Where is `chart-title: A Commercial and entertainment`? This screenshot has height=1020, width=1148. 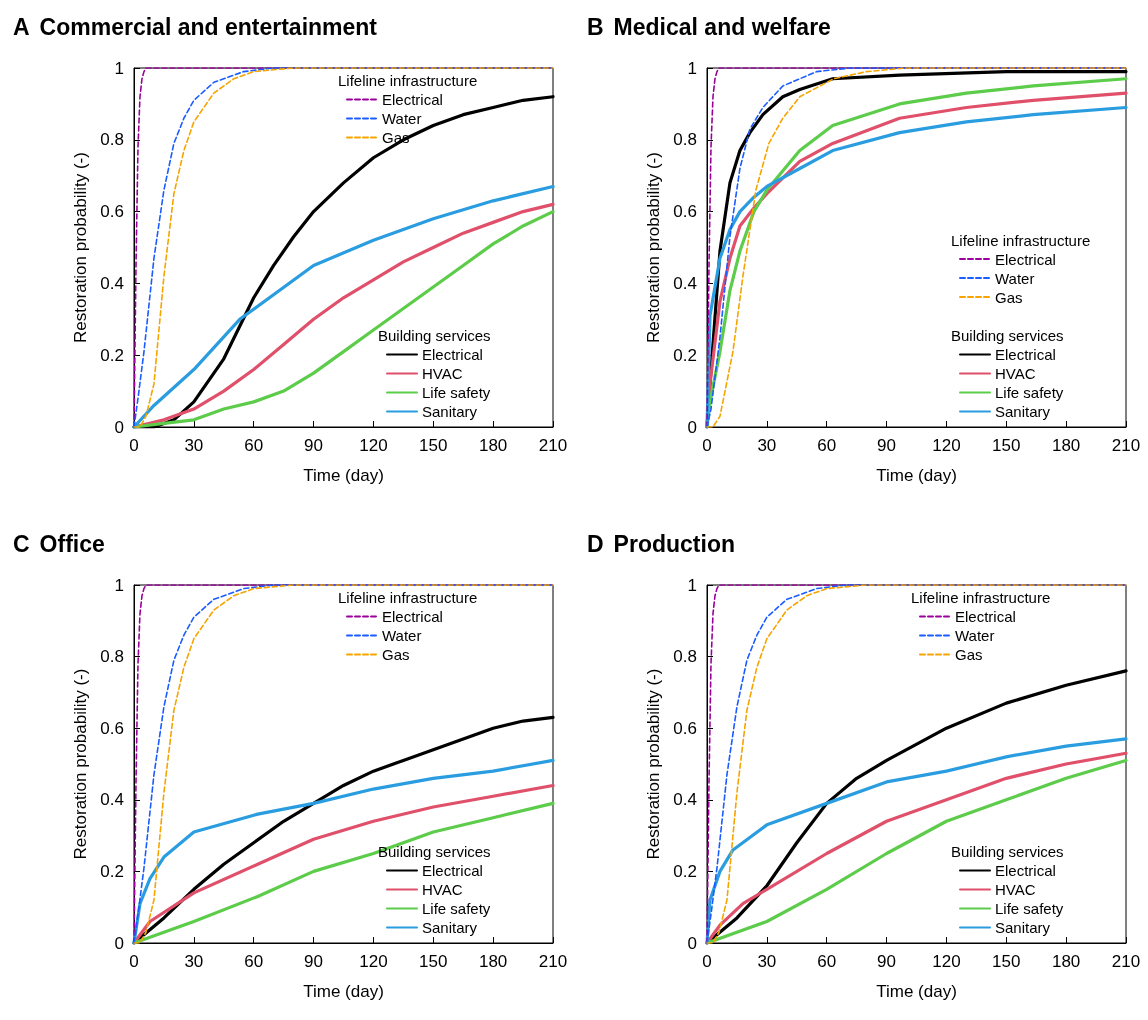
chart-title: A Commercial and entertainment is located at coordinates (195, 26).